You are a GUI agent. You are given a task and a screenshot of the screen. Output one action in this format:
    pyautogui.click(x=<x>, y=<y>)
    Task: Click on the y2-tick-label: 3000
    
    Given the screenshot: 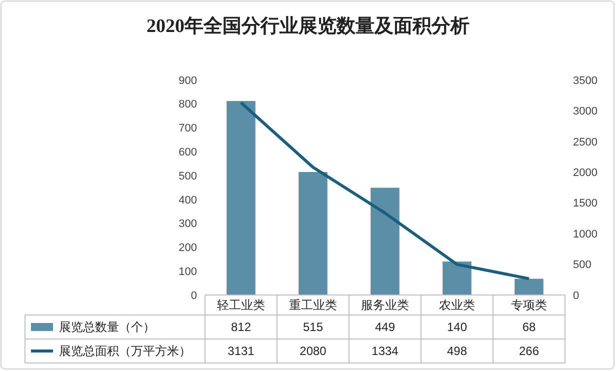 What is the action you would take?
    pyautogui.click(x=585, y=112)
    